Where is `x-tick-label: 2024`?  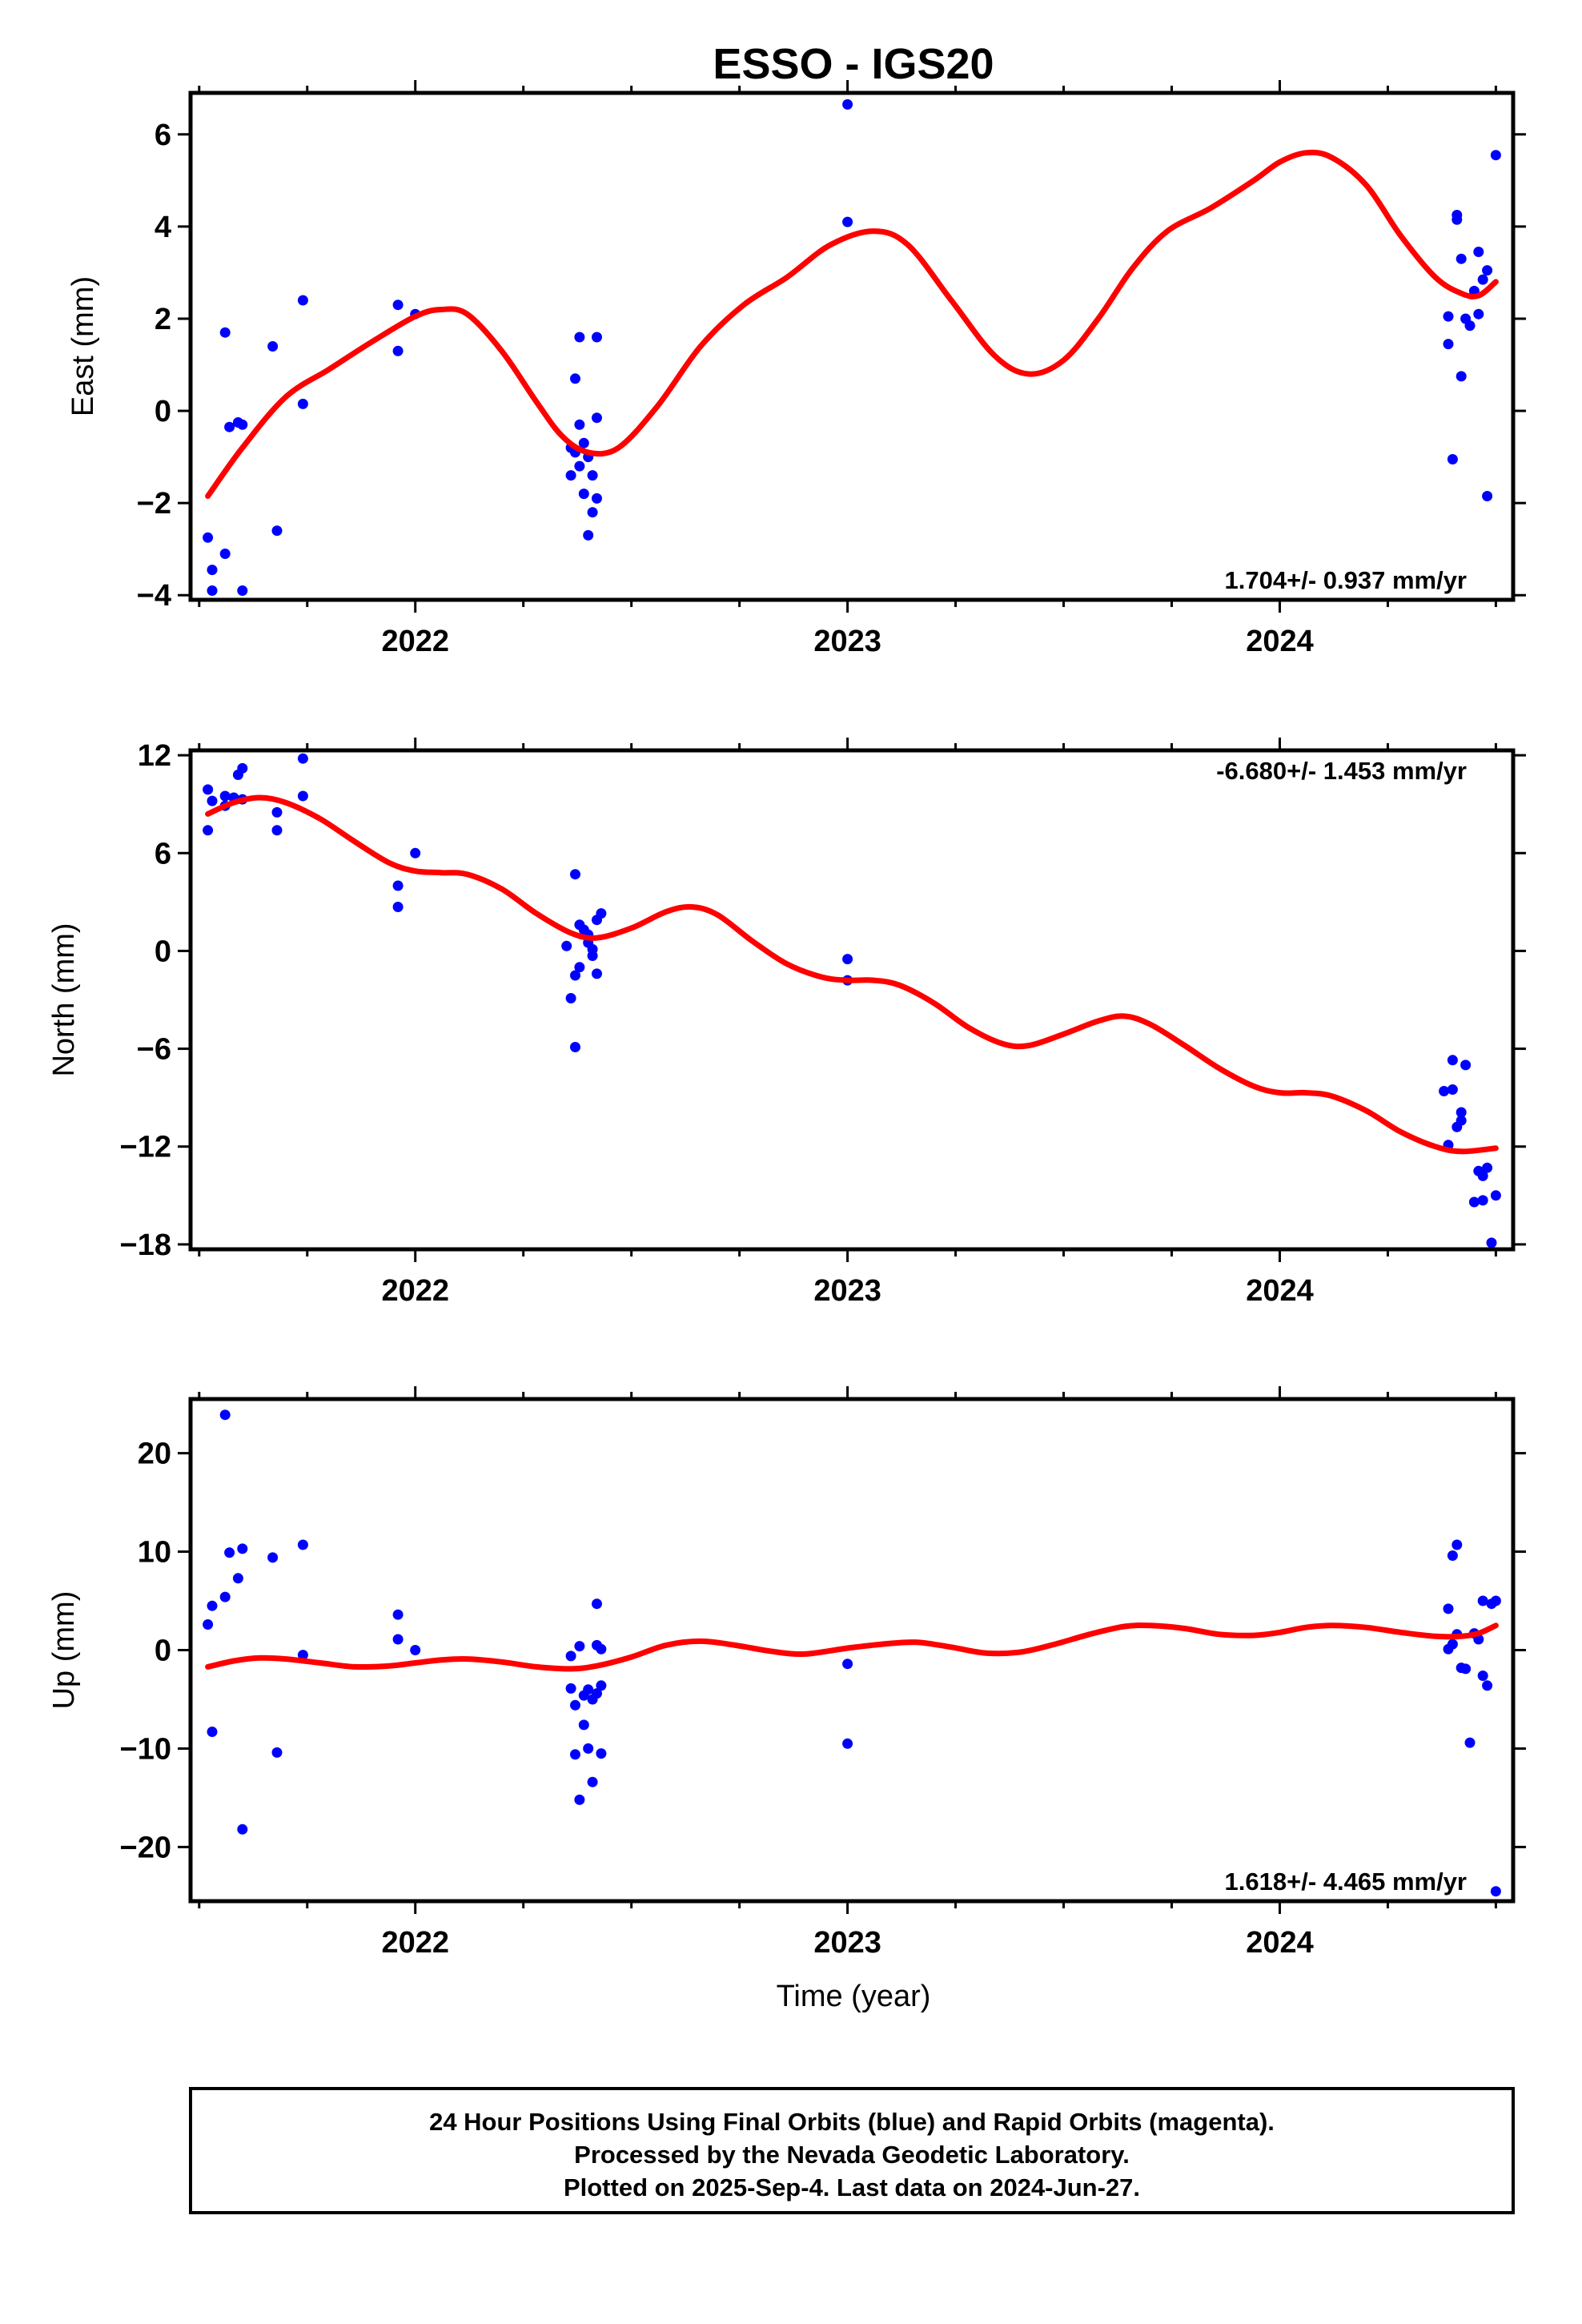
x-tick-label: 2024 is located at coordinates (1280, 1943).